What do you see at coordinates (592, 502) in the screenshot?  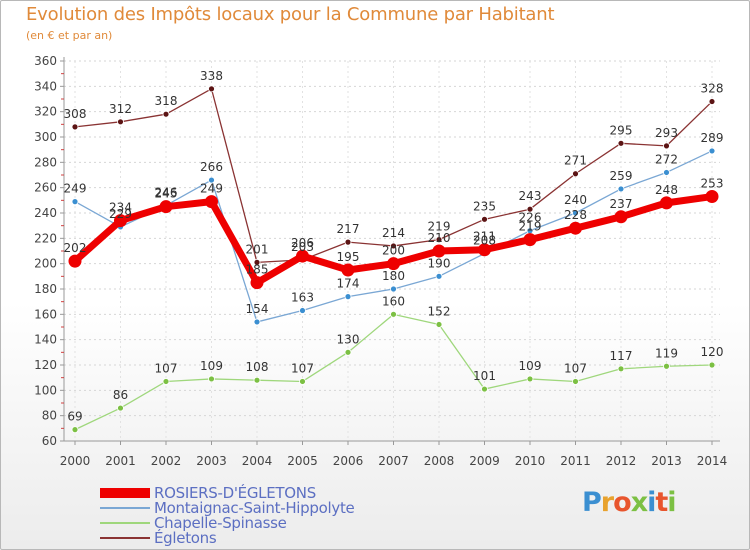 I see `logo-letter: P` at bounding box center [592, 502].